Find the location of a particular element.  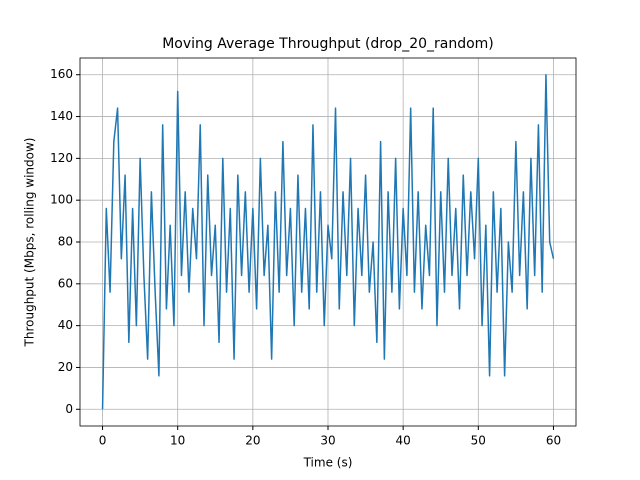

y-tick-label: 140 is located at coordinates (61, 116).